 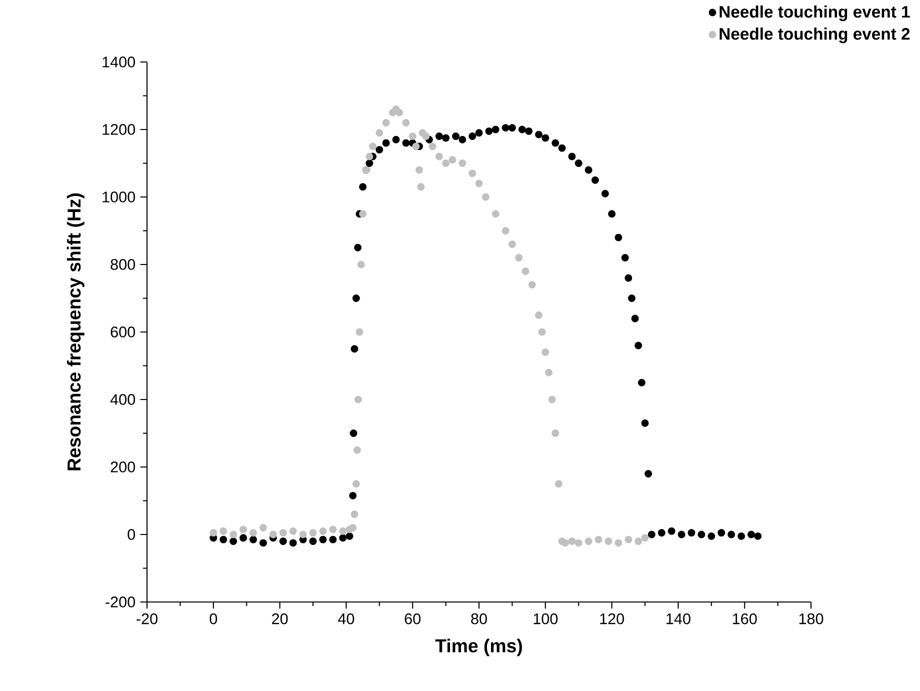 I want to click on y-tick-label: 200, so click(x=123, y=467).